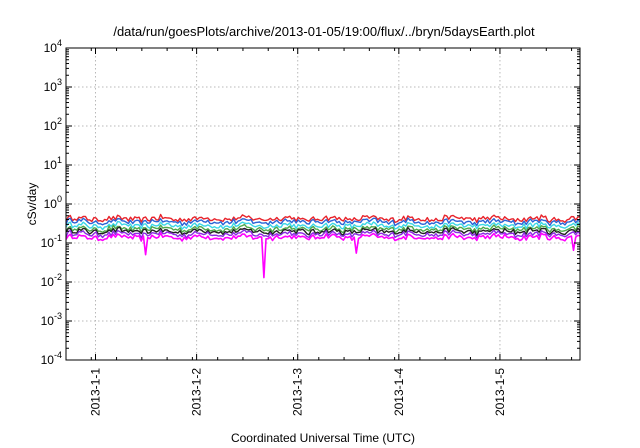 The width and height of the screenshot is (640, 448). What do you see at coordinates (95, 392) in the screenshot?
I see `x-tick-label: 2013-1-1` at bounding box center [95, 392].